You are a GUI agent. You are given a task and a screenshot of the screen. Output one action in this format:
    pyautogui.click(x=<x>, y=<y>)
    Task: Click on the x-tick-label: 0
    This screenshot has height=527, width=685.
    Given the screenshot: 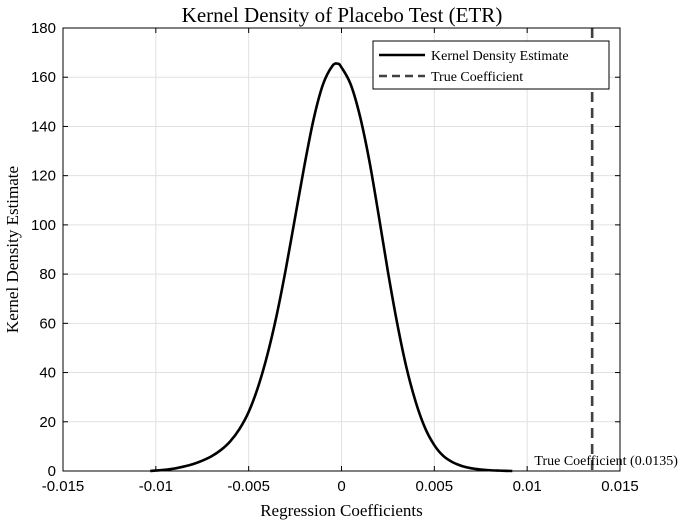 What is the action you would take?
    pyautogui.click(x=341, y=486)
    